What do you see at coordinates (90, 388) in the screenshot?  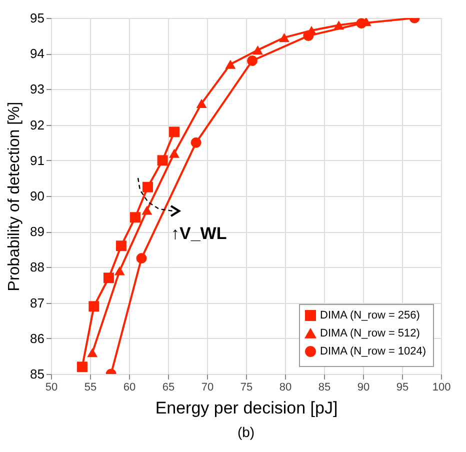 I see `x-tick-label: 55` at bounding box center [90, 388].